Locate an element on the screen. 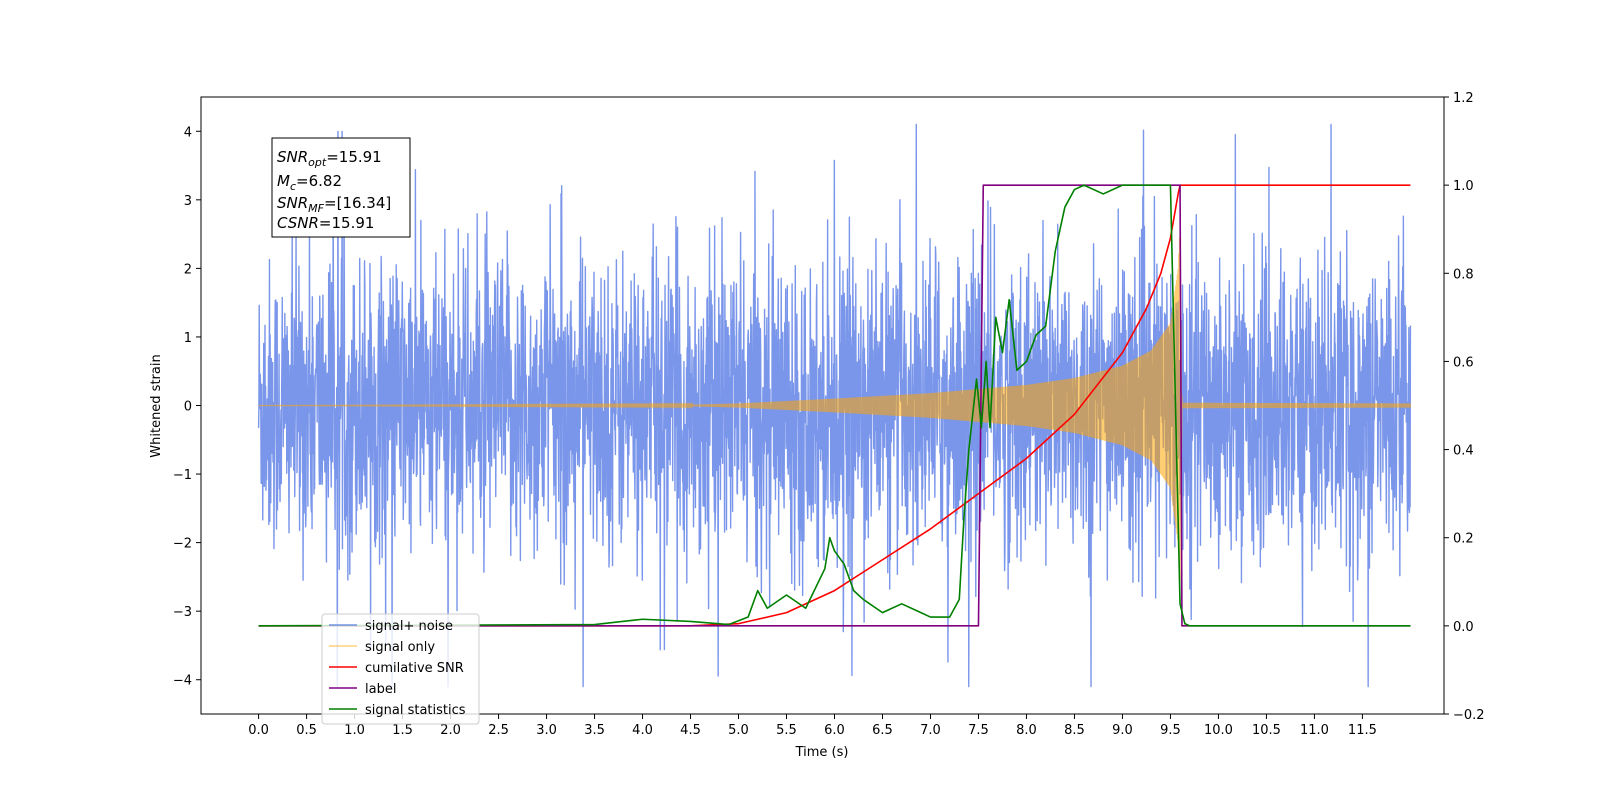  y-right-tick-label: −0.2 is located at coordinates (1469, 715).